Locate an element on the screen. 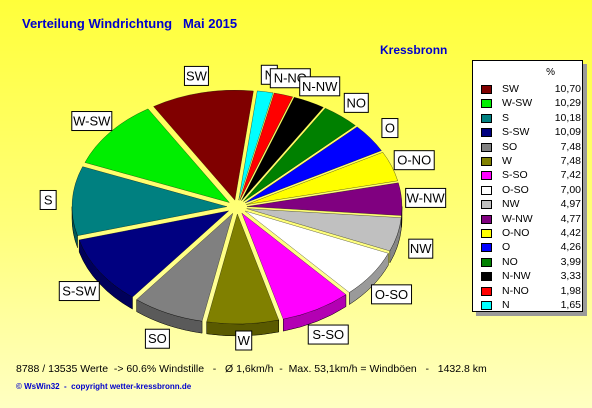  slice-o is located at coordinates (313, 165).